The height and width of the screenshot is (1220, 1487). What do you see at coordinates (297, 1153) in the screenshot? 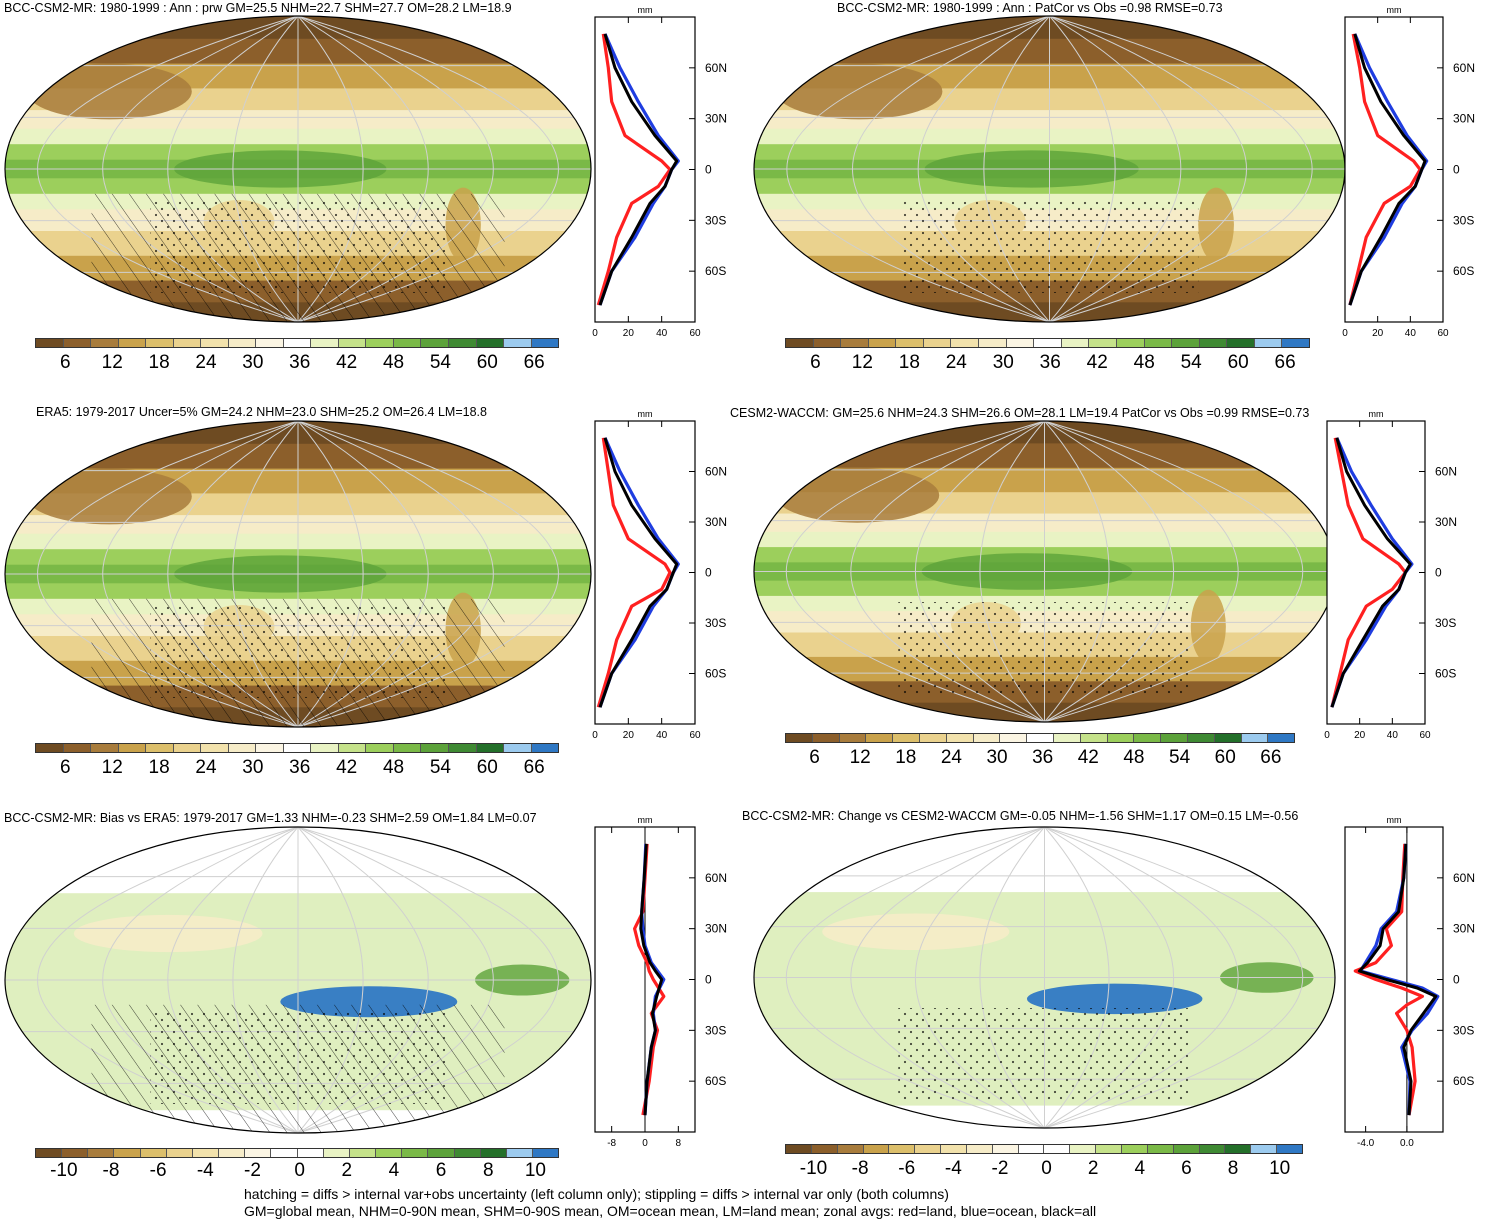
I see `colorbar-bias` at bounding box center [297, 1153].